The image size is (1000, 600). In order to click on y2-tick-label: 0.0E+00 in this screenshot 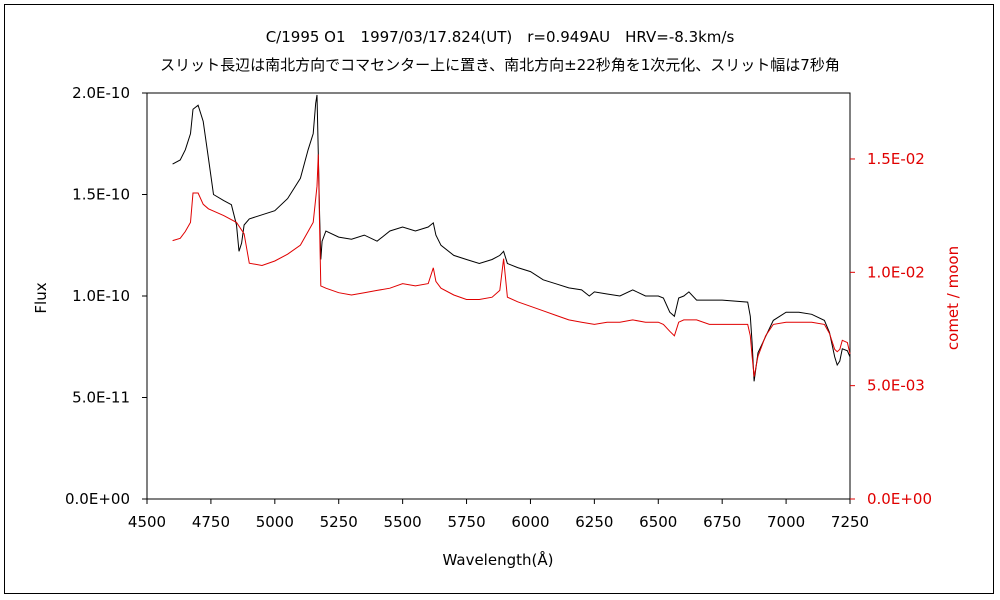, I will do `click(899, 499)`.